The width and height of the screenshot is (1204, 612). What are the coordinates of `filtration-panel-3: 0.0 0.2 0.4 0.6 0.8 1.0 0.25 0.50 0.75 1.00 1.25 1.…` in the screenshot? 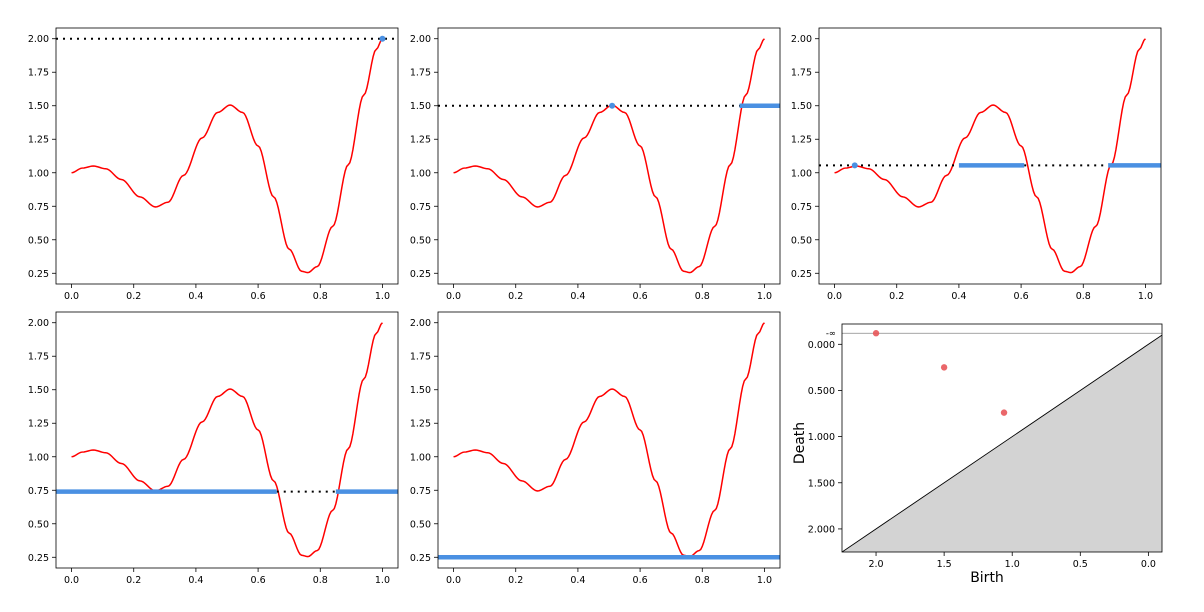 It's located at (976, 164).